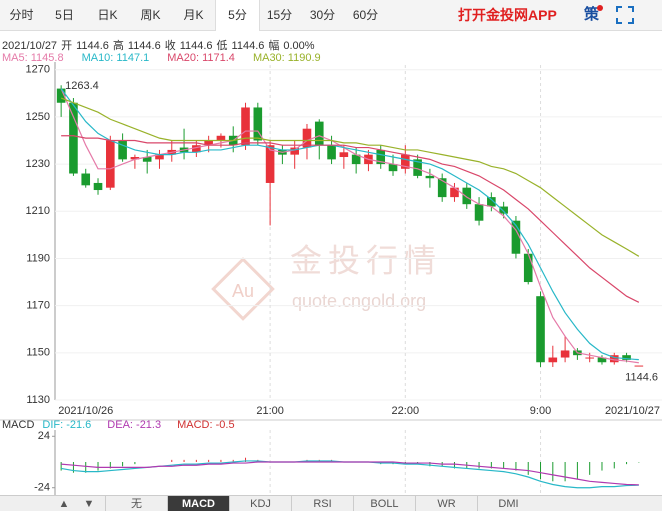 The height and width of the screenshot is (511, 662). I want to click on x-tick-label: 2021/10/26, so click(85, 411).